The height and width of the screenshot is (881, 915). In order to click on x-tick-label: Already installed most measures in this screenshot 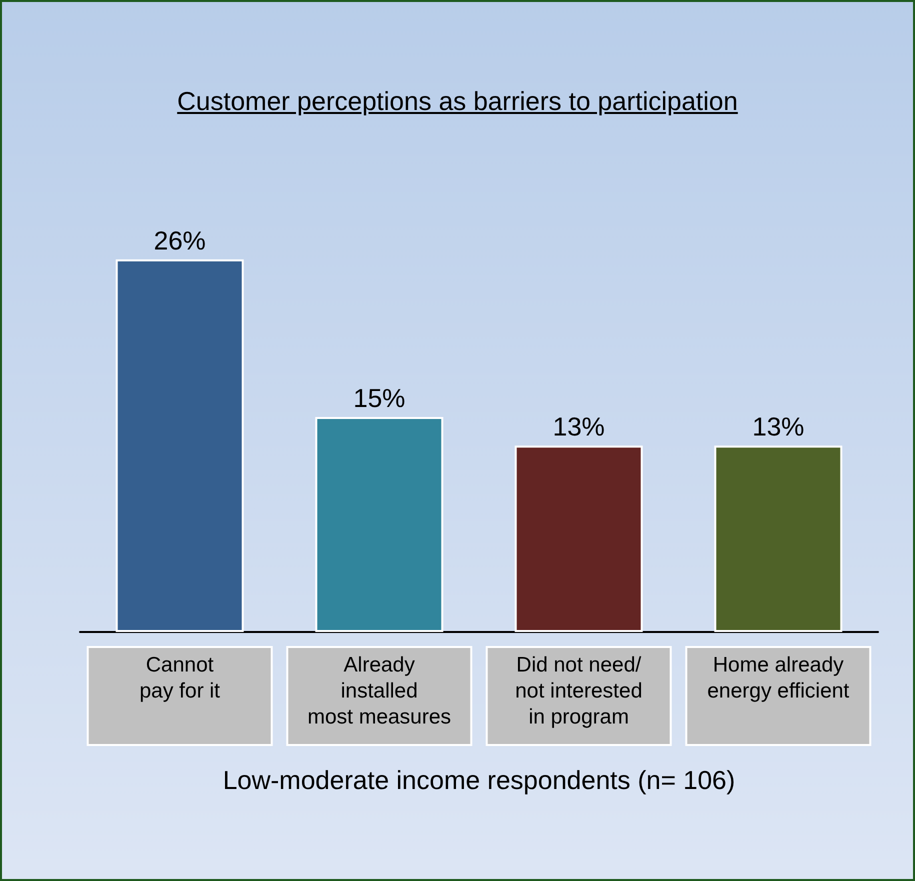, I will do `click(379, 691)`.